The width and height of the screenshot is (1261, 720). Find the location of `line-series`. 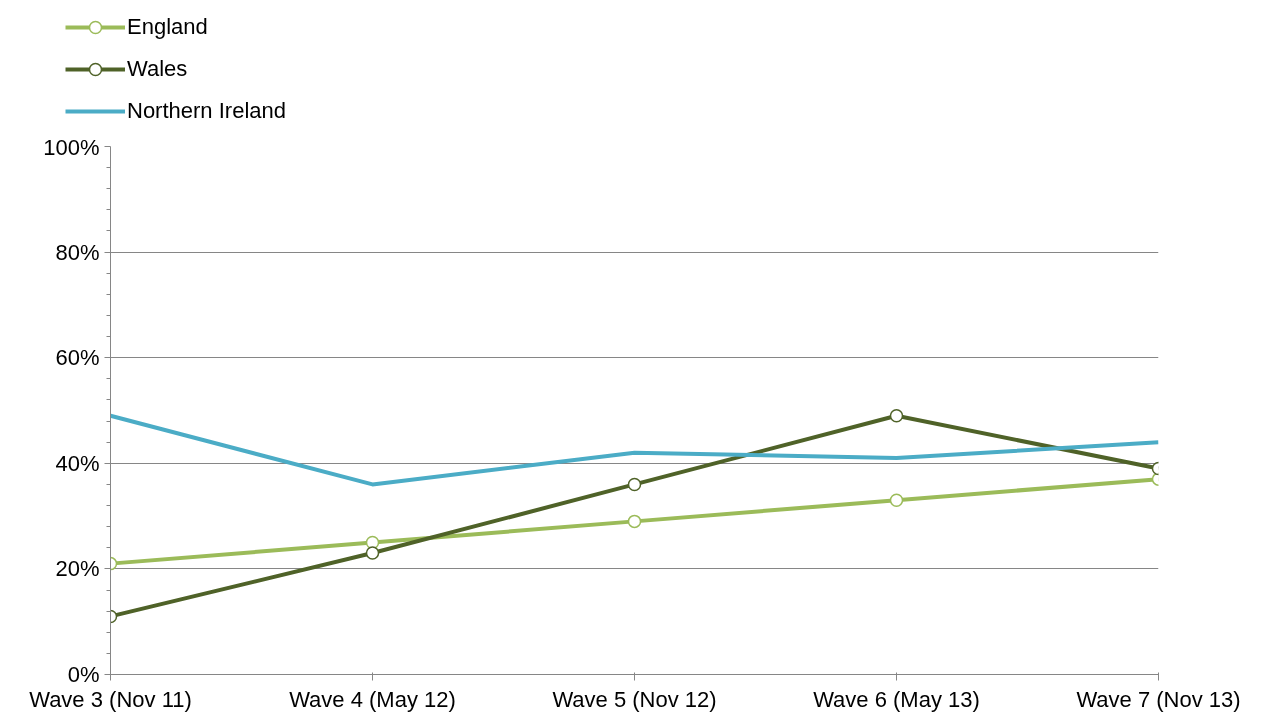

line-series is located at coordinates (634, 450).